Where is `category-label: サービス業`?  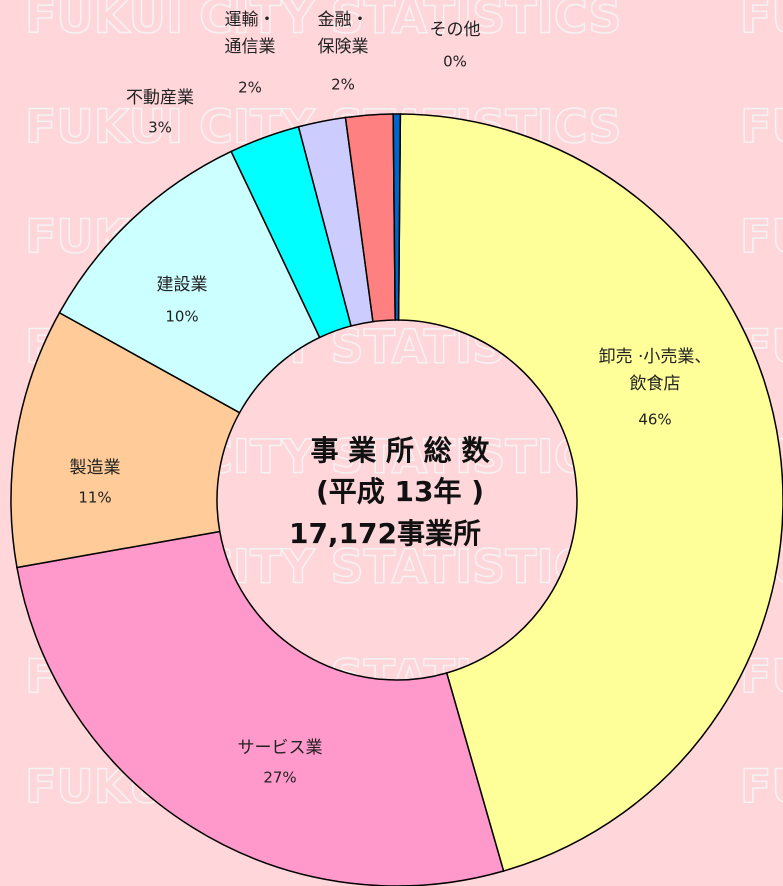
category-label: サービス業 is located at coordinates (280, 748).